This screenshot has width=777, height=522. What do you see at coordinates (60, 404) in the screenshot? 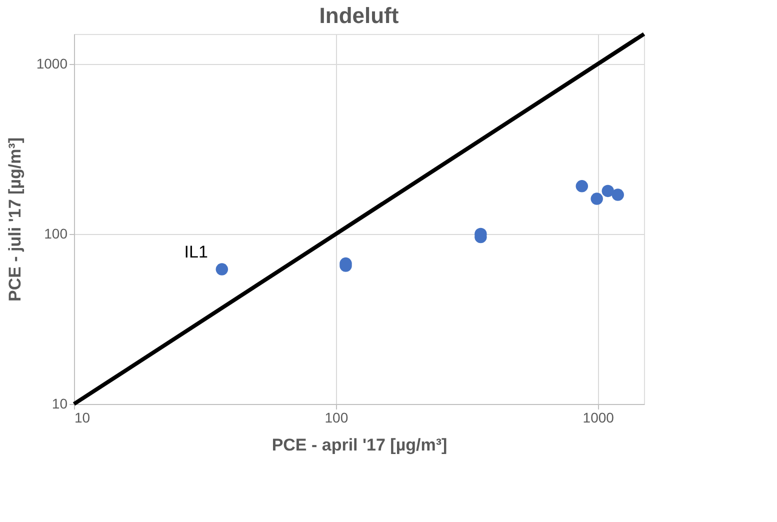
I see `y-tick-label: 10` at bounding box center [60, 404].